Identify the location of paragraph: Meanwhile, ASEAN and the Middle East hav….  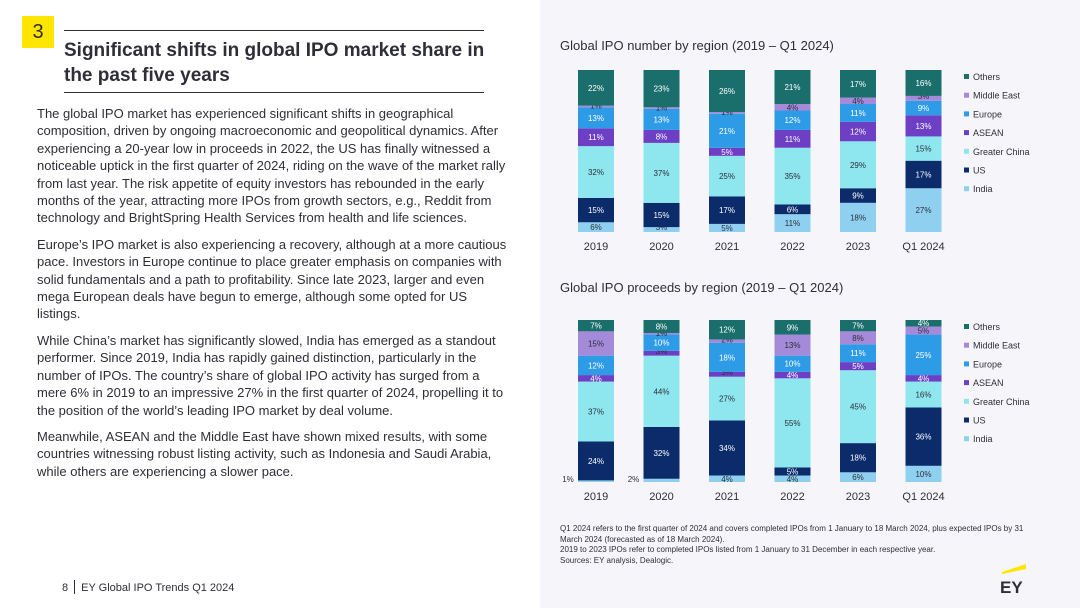
(264, 453).